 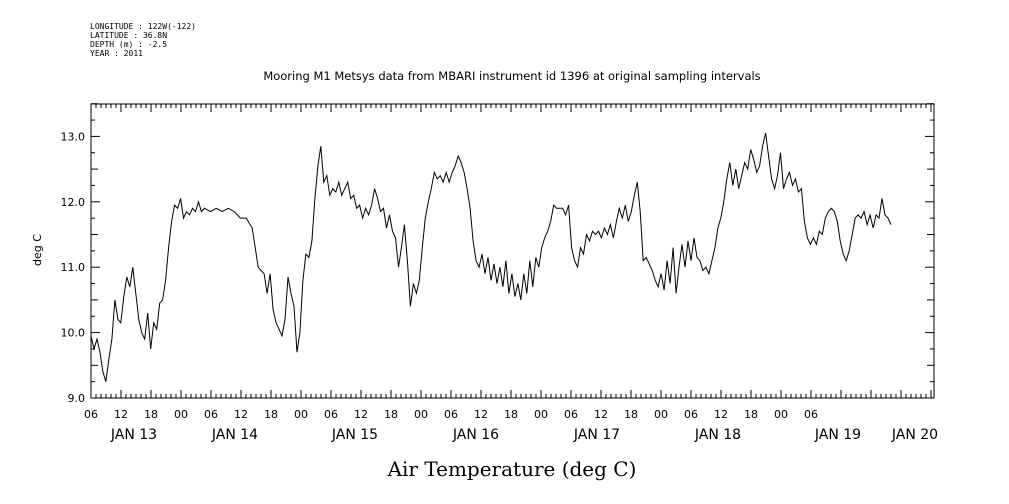 What do you see at coordinates (596, 435) in the screenshot?
I see `x-day-label: JAN 17` at bounding box center [596, 435].